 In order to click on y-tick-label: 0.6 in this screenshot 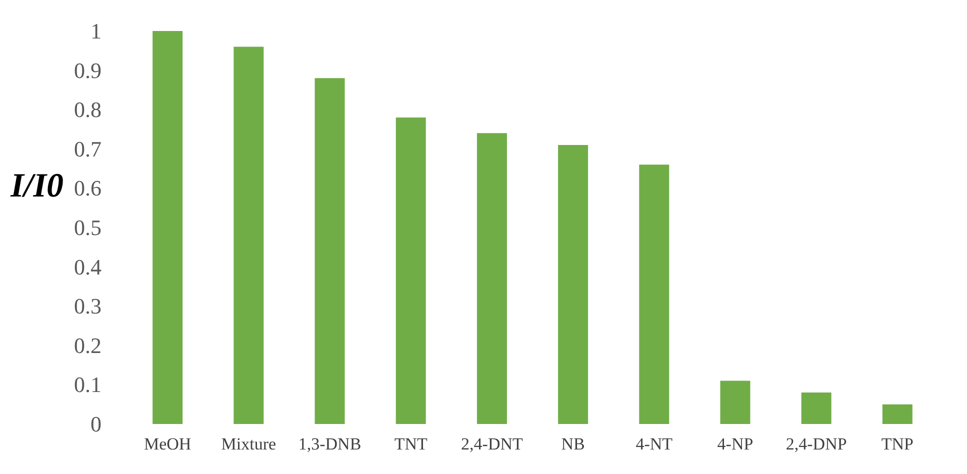, I will do `click(88, 188)`.